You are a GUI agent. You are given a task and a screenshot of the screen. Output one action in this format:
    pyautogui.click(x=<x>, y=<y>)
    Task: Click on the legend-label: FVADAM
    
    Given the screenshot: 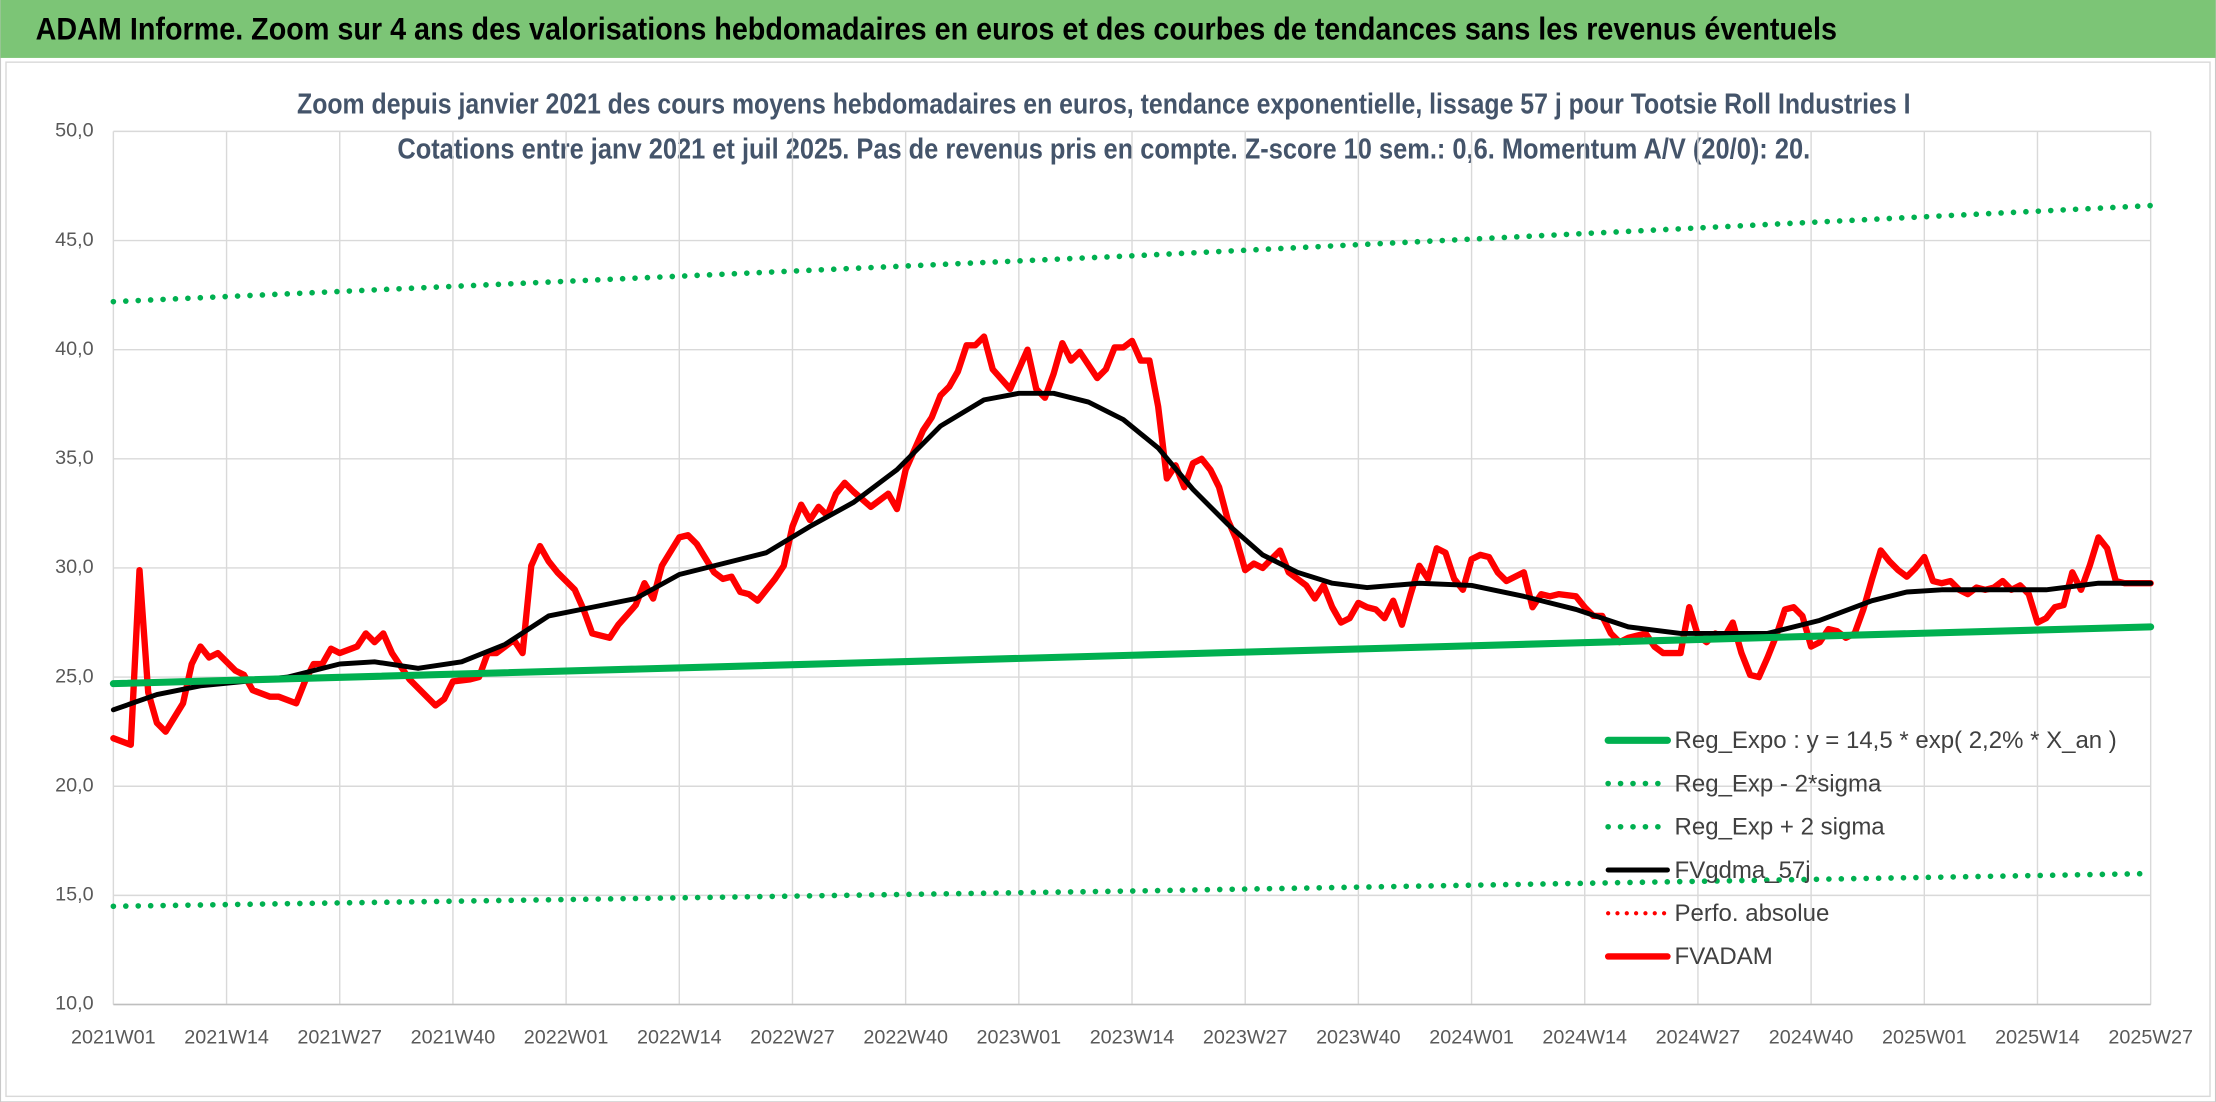 What is the action you would take?
    pyautogui.click(x=1724, y=956)
    